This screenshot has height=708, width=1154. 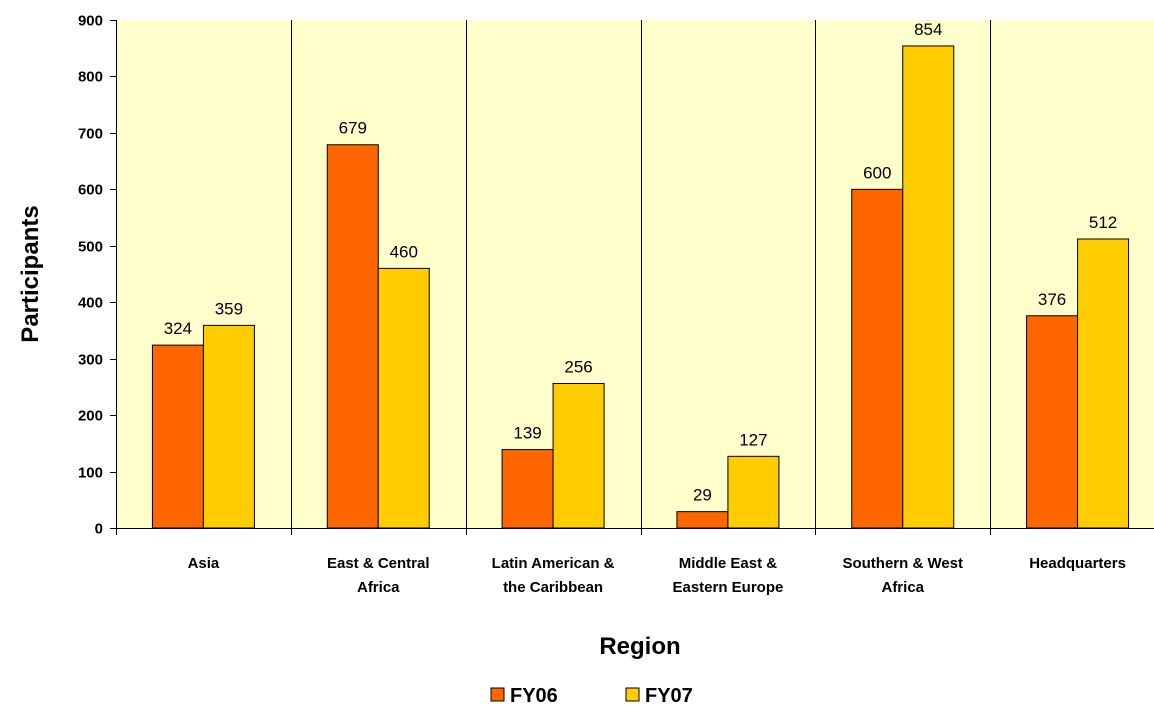 What do you see at coordinates (632, 694) in the screenshot?
I see `legend-swatch-fy07` at bounding box center [632, 694].